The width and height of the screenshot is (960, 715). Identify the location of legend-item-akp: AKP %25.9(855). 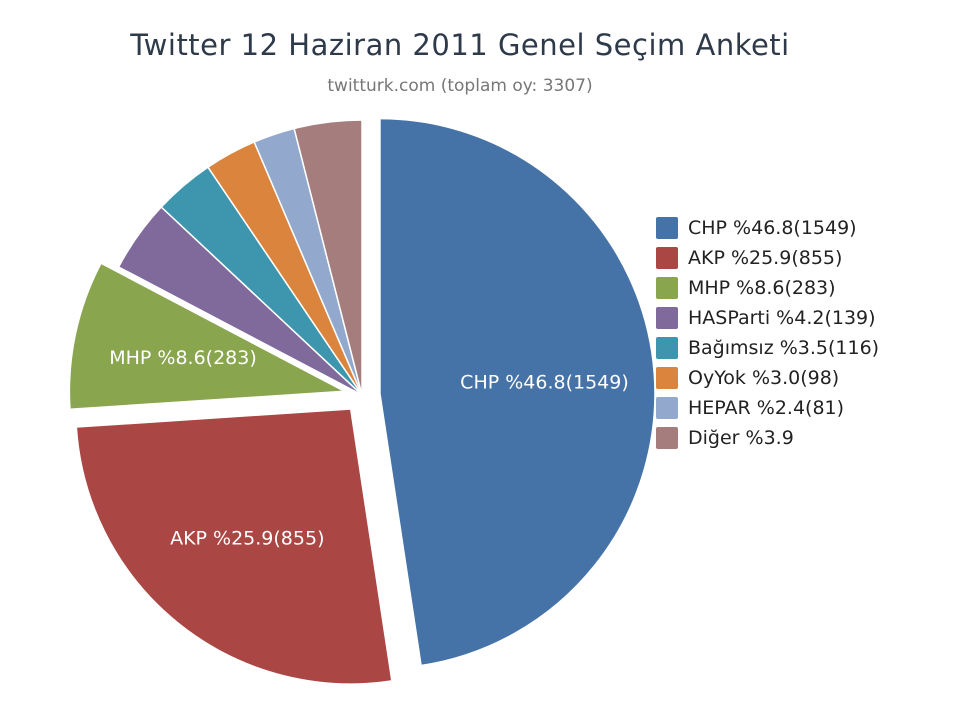
(767, 258).